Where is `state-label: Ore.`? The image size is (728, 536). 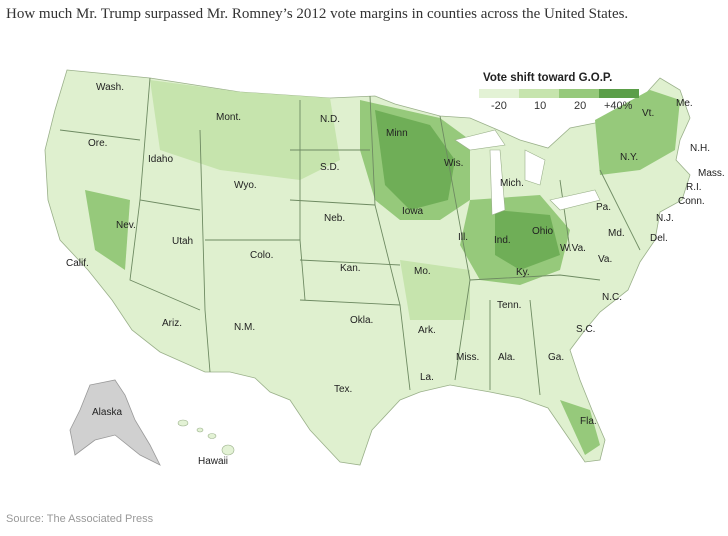 state-label: Ore. is located at coordinates (98, 143).